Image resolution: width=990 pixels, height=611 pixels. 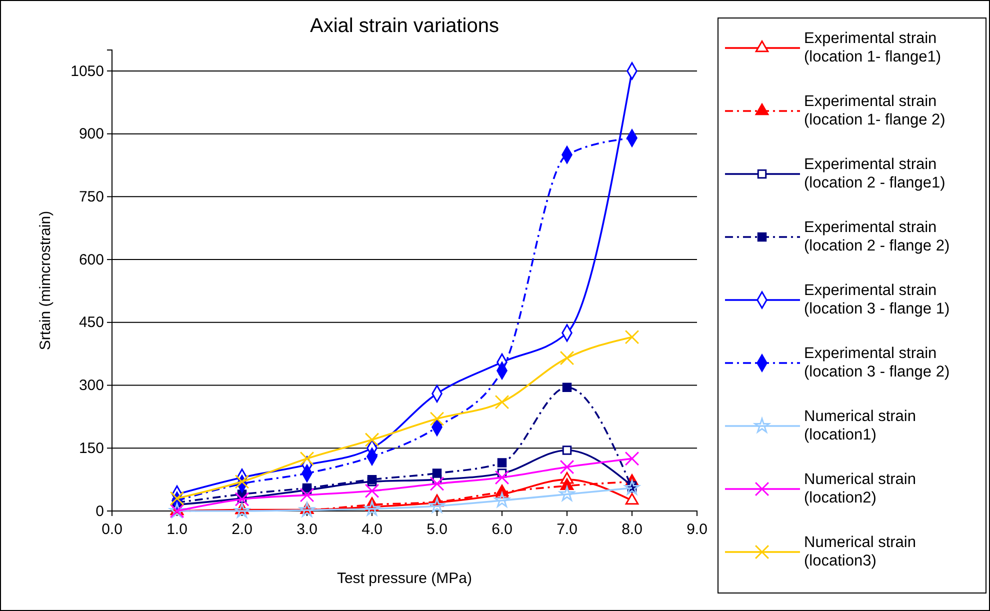 What do you see at coordinates (877, 237) in the screenshot?
I see `legend-label: Experimental strain (location 2 - flange 2)` at bounding box center [877, 237].